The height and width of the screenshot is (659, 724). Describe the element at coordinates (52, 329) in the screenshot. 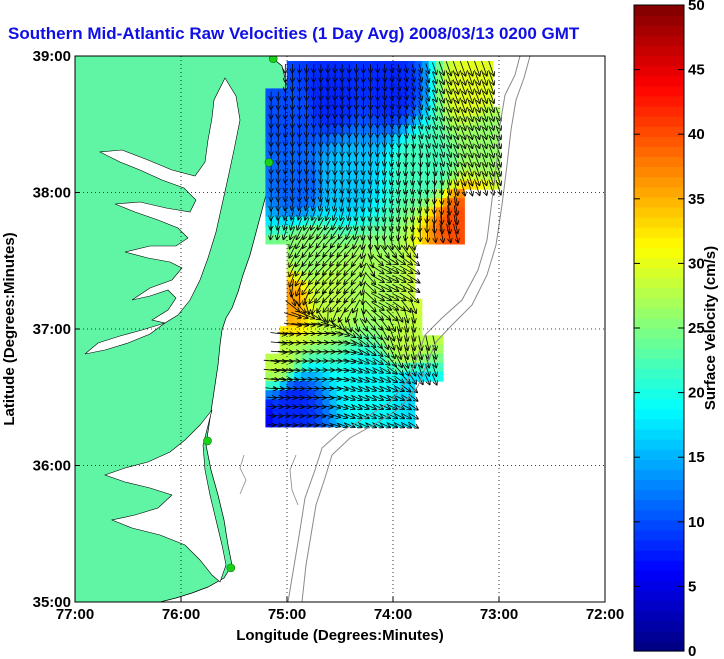

I see `y-tick-label: 37:00` at that location.